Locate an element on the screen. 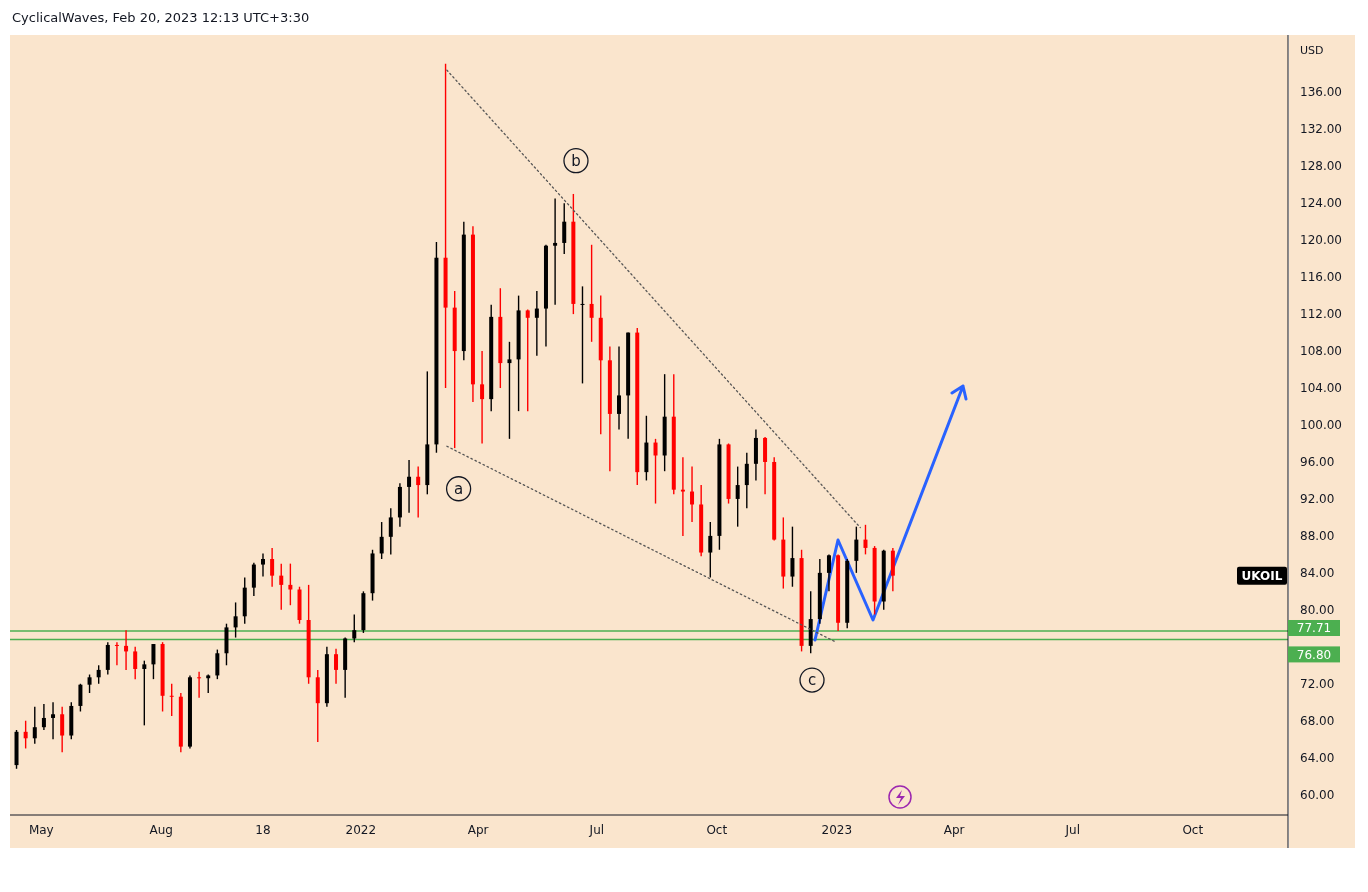  y-tick-label: 128.00 is located at coordinates (1321, 166).